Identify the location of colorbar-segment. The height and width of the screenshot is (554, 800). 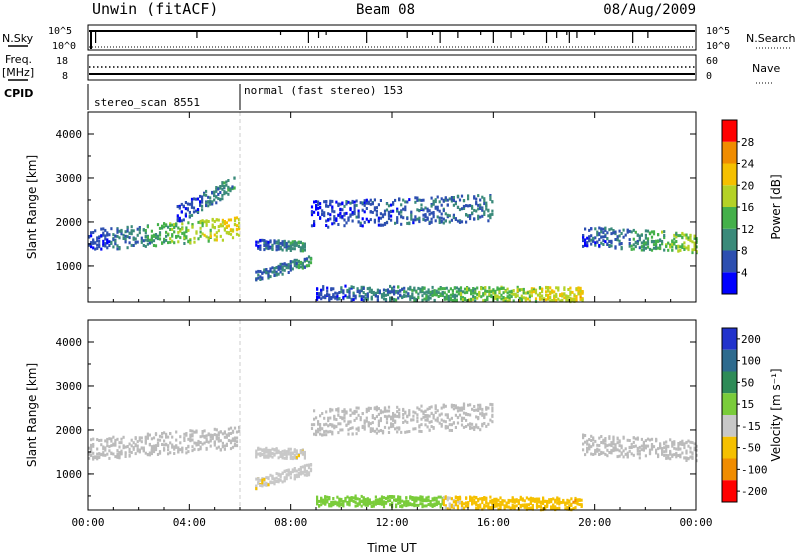
(729, 491).